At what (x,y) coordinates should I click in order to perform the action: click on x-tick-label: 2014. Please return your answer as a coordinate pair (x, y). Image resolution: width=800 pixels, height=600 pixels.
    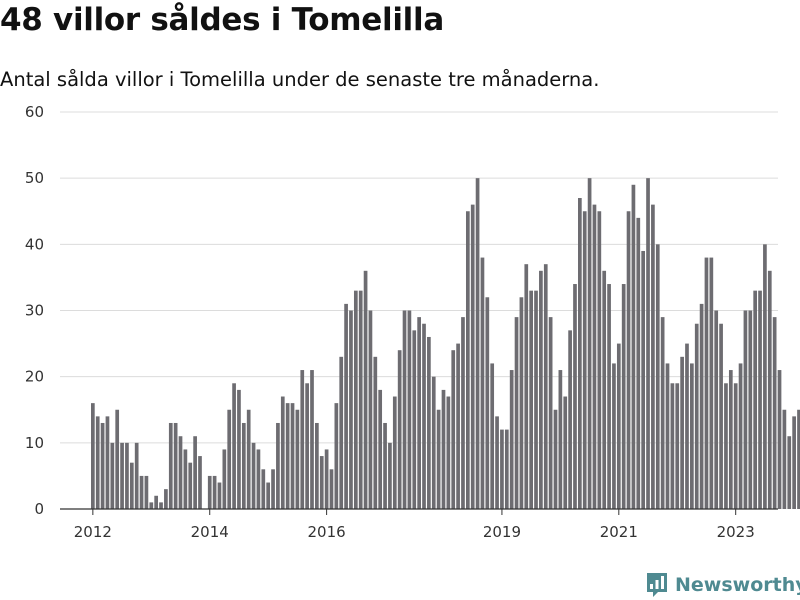
    Looking at the image, I should click on (210, 532).